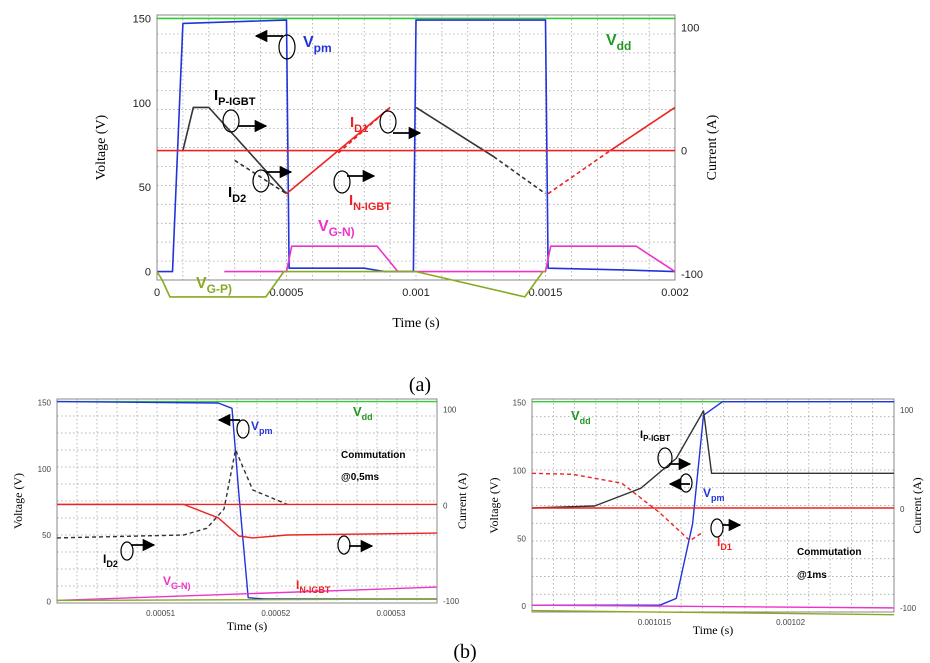 This screenshot has width=930, height=663. What do you see at coordinates (237, 102) in the screenshot?
I see `annotation-sub: P-IGBT` at bounding box center [237, 102].